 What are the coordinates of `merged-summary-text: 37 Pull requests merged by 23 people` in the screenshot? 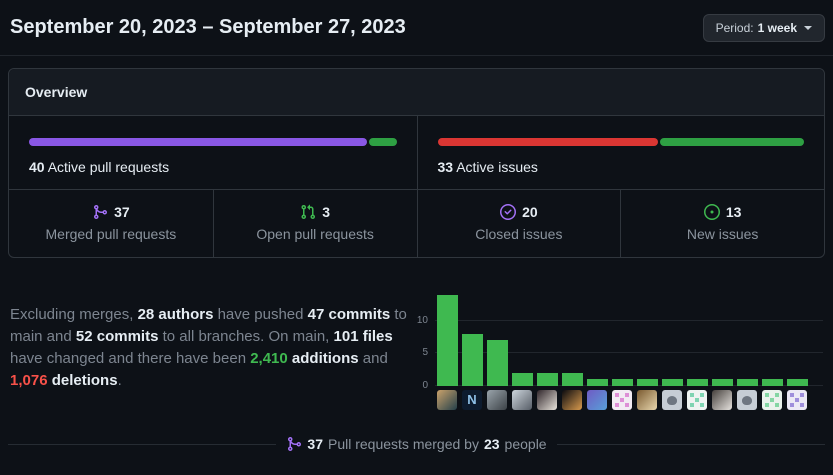 It's located at (416, 444).